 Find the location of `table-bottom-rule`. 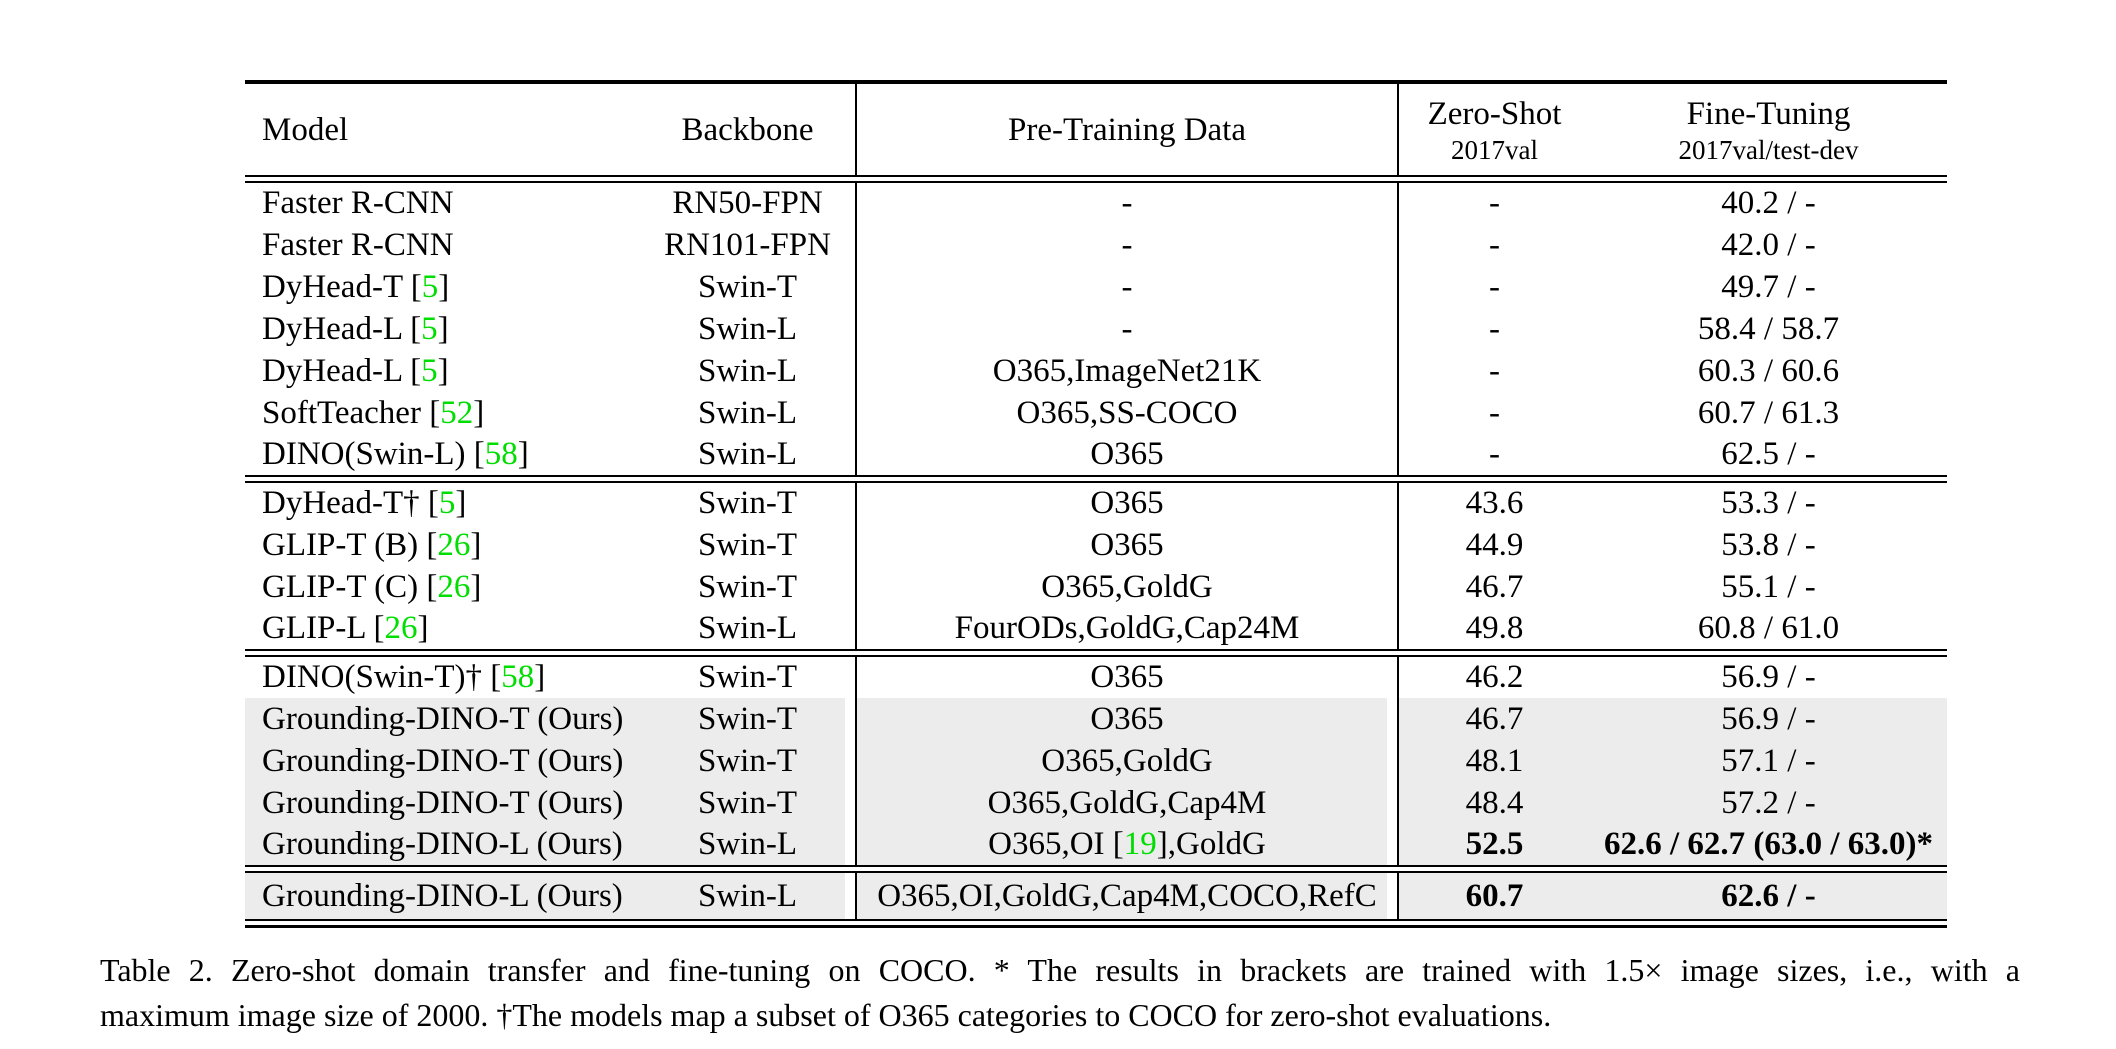

table-bottom-rule is located at coordinates (1096, 923).